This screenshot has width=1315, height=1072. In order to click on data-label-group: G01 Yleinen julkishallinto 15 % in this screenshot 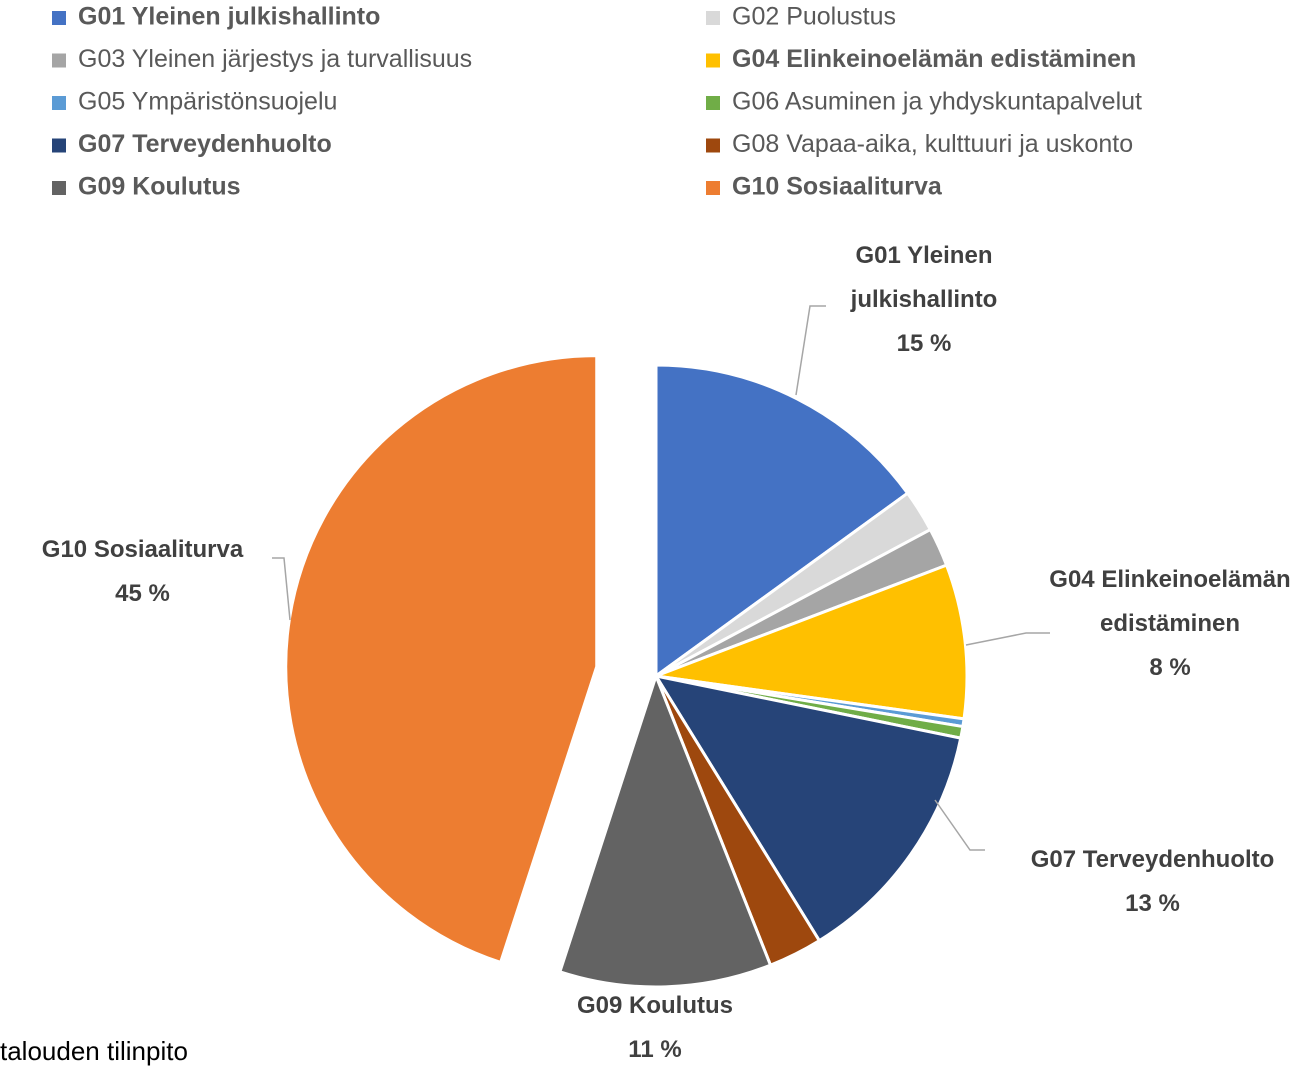, I will do `click(924, 300)`.